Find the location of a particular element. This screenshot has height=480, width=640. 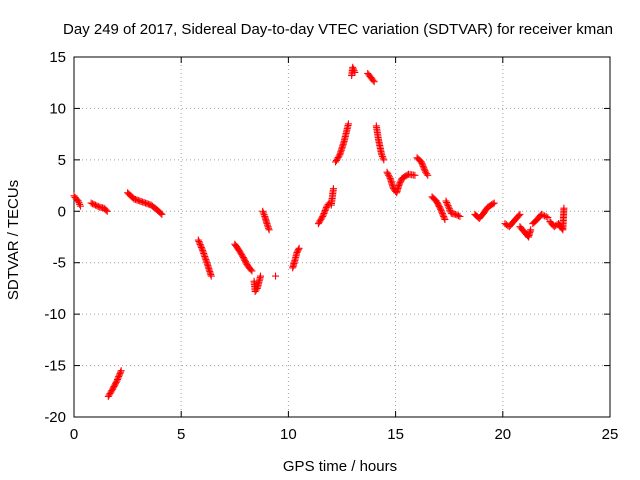

y-axis-label: SDTVAR / TECUs is located at coordinates (13, 240).